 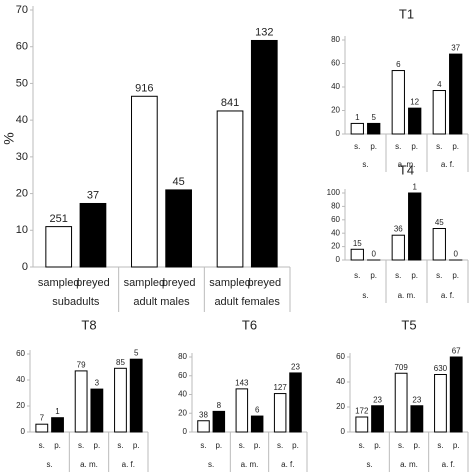 I want to click on count-label: 0, so click(x=373, y=254).